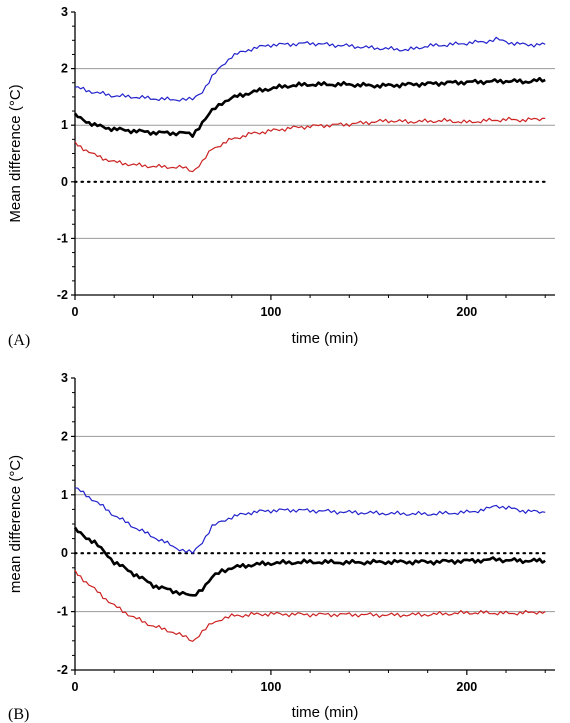 The image size is (570, 723). Describe the element at coordinates (19, 340) in the screenshot. I see `panel-label: (A)` at that location.